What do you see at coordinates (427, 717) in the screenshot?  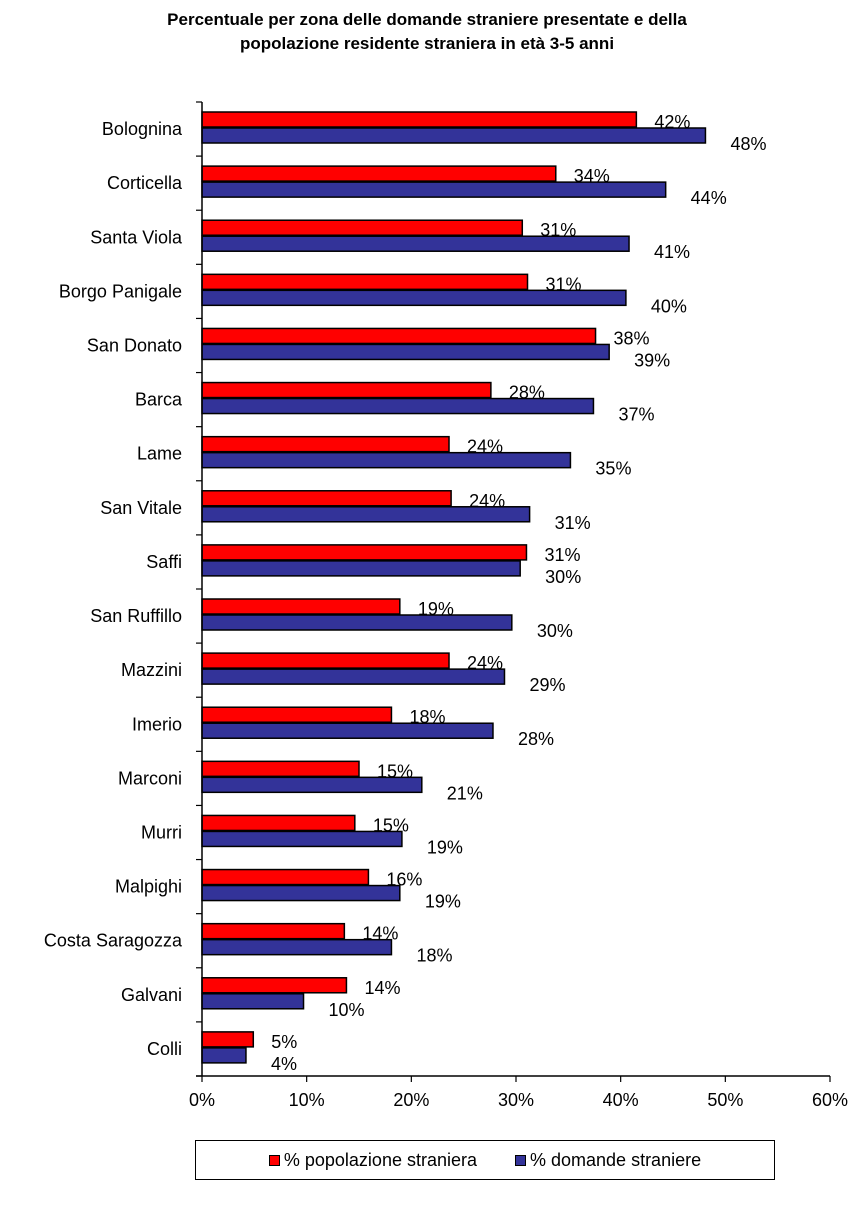 I see `data-label-popolazione: 18%` at bounding box center [427, 717].